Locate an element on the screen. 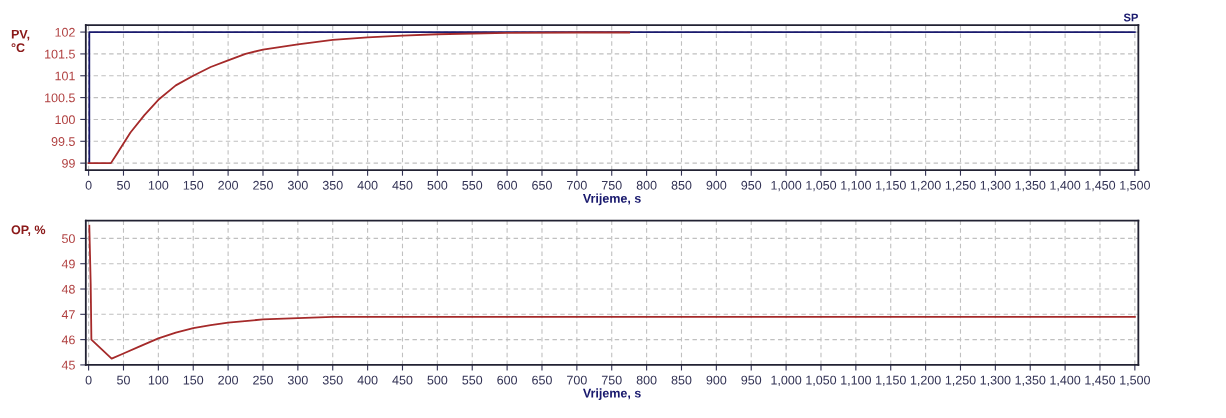 The image size is (1226, 418). y-tick-label: 102 is located at coordinates (65, 32).